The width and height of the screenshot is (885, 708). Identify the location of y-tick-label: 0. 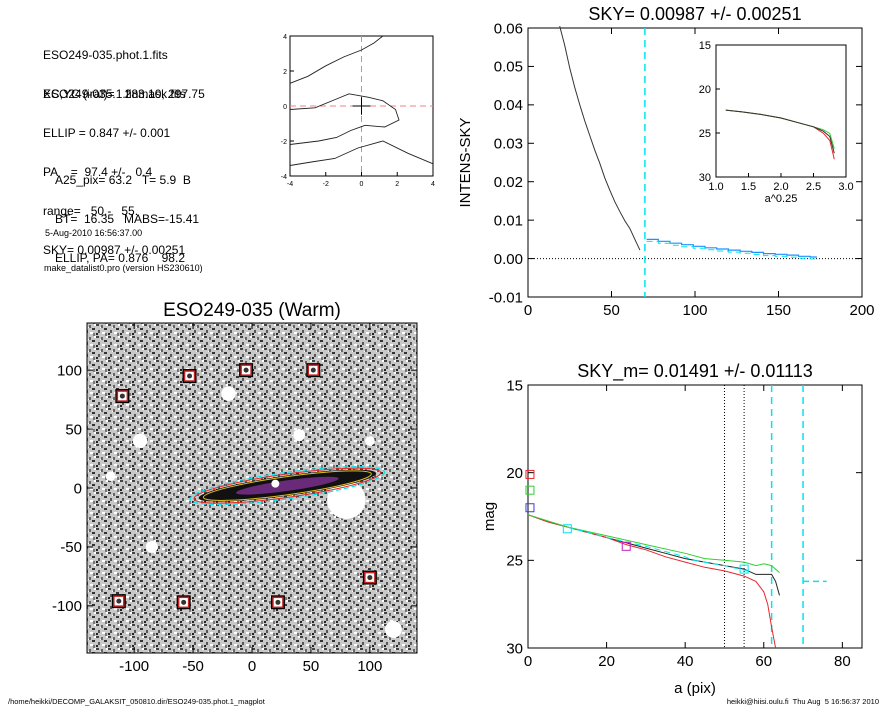
(285, 107).